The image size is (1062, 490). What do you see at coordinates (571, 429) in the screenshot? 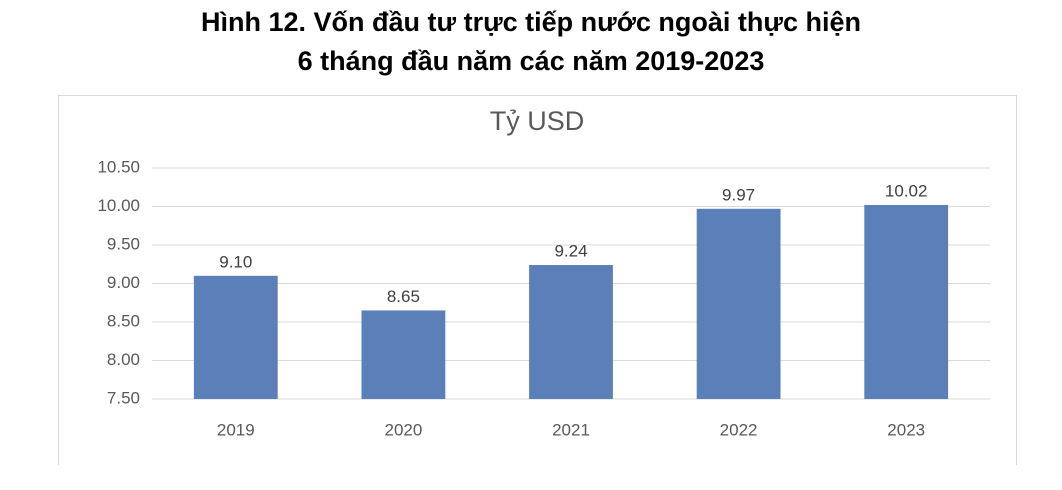
I see `x-tick-label: 2021` at bounding box center [571, 429].